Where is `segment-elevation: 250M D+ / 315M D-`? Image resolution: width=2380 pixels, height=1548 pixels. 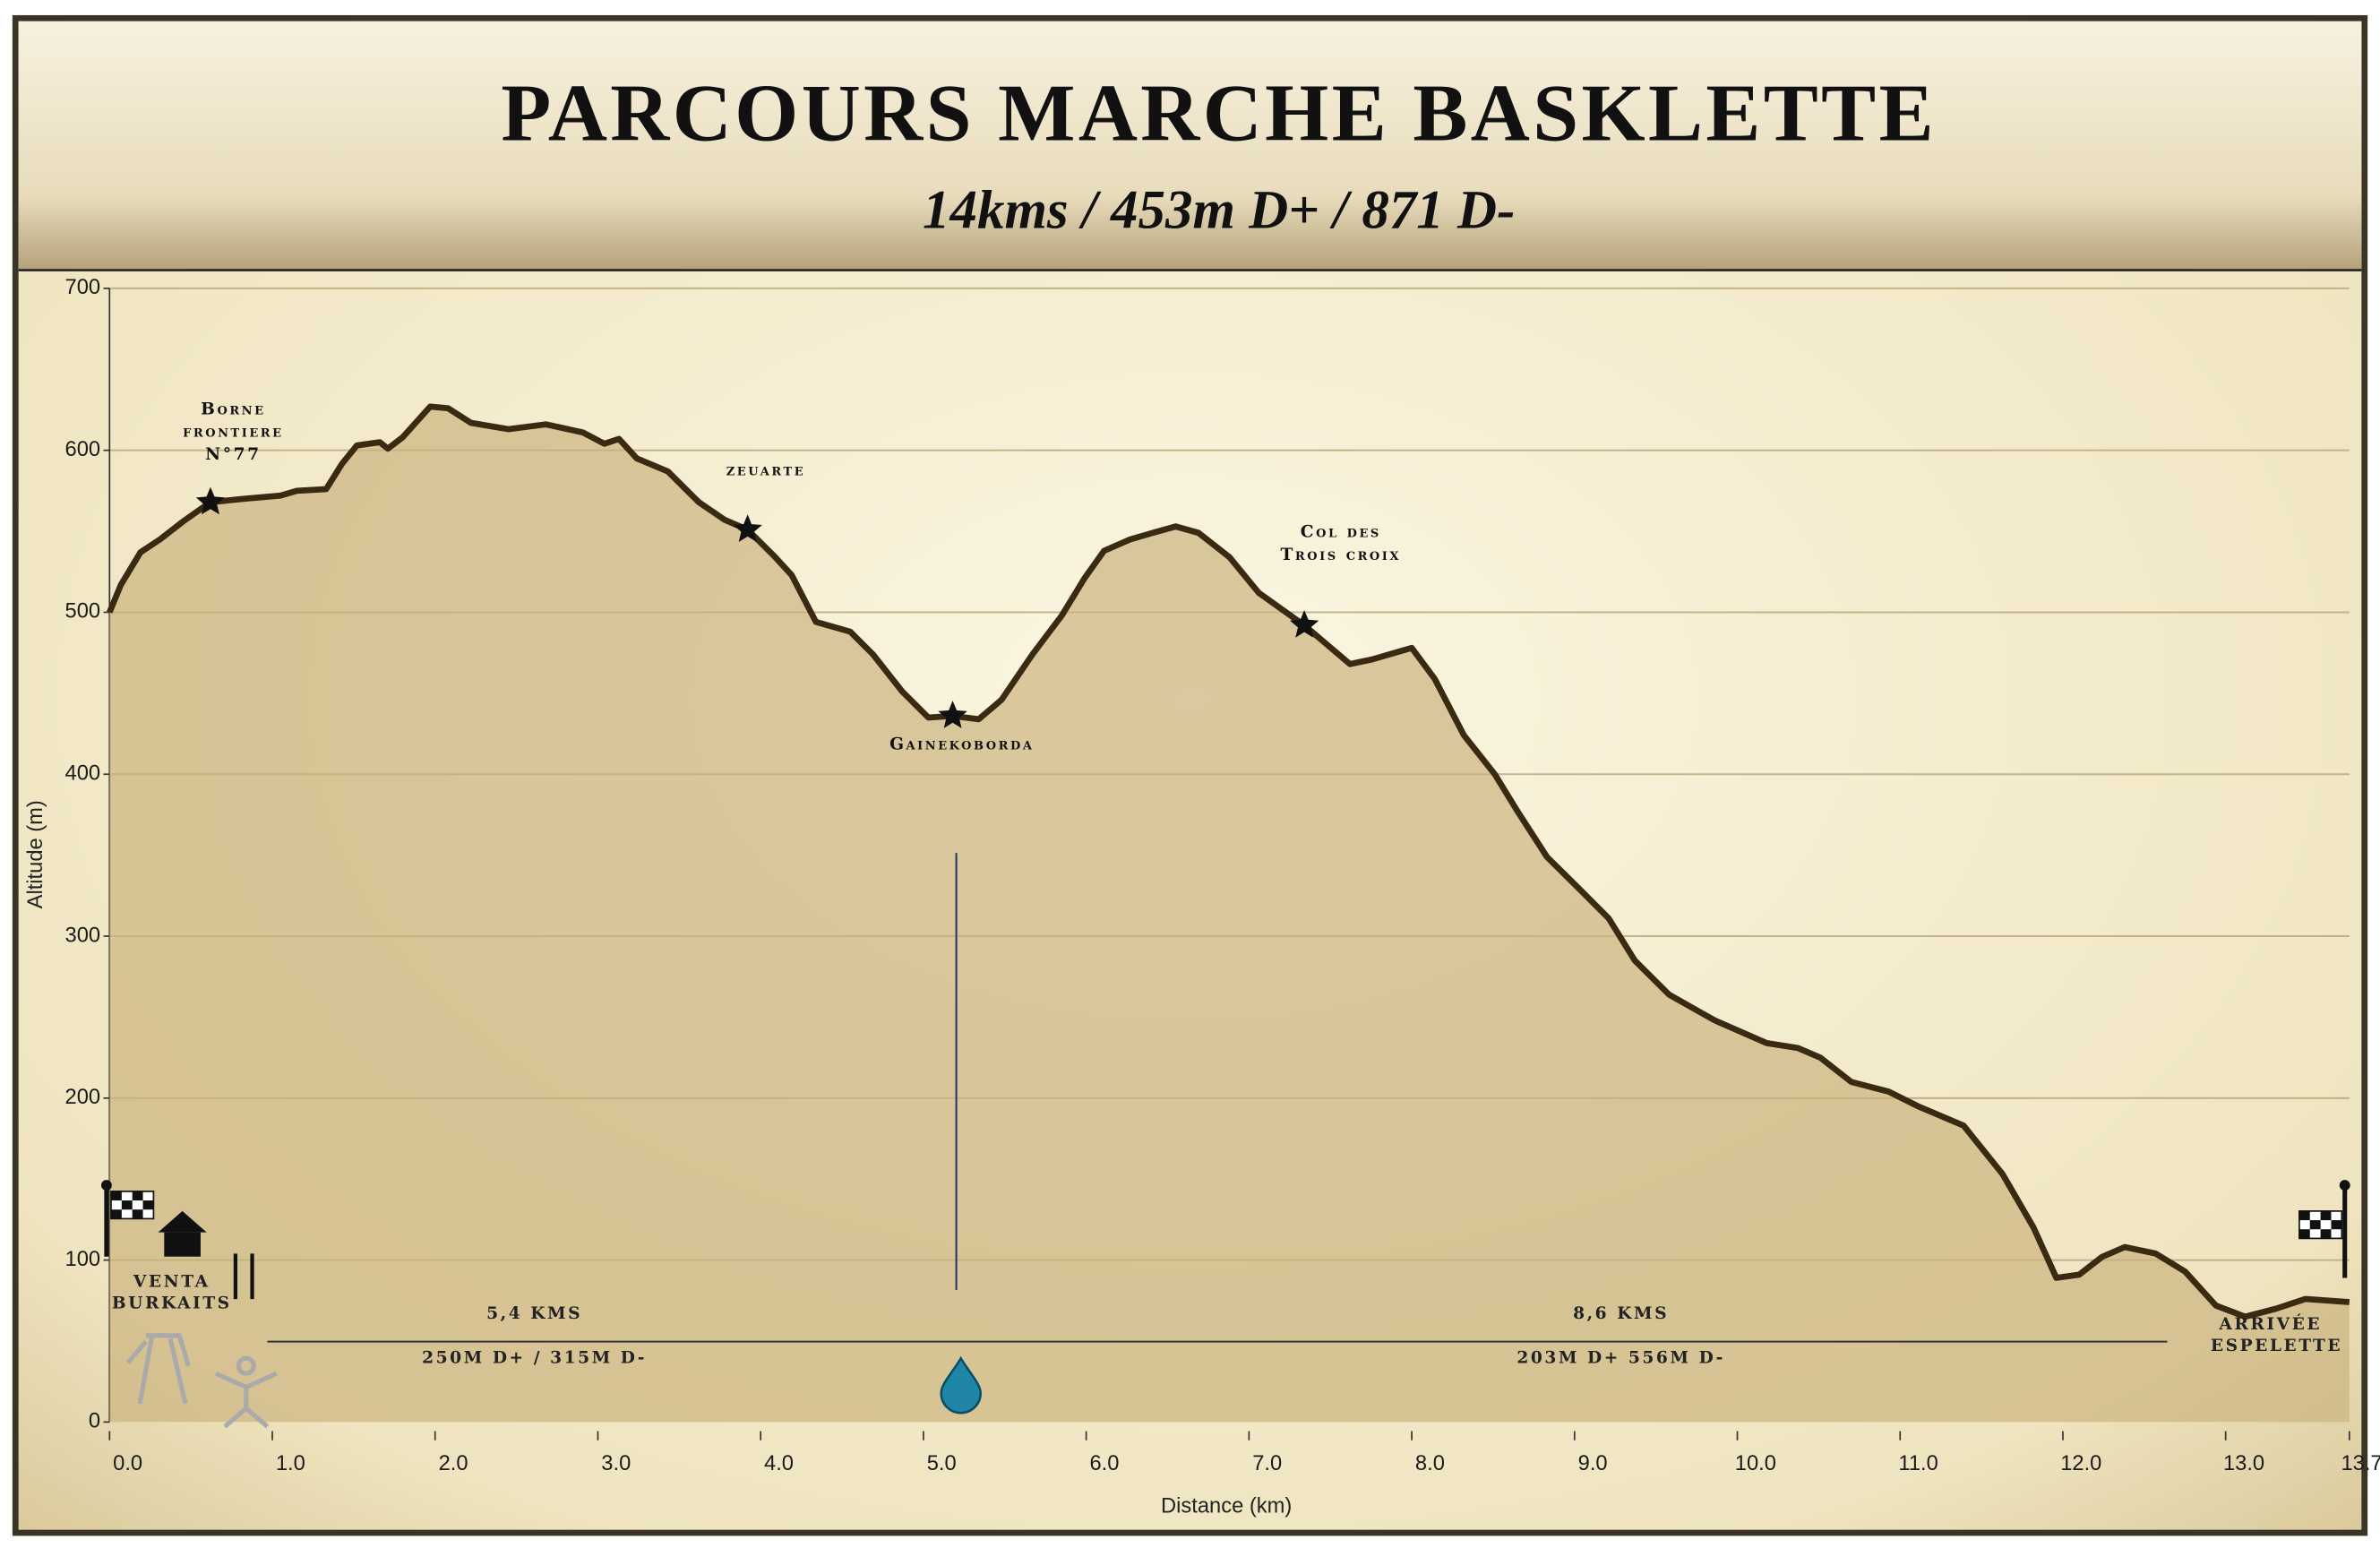
segment-elevation: 250M D+ / 315M D- is located at coordinates (534, 1357).